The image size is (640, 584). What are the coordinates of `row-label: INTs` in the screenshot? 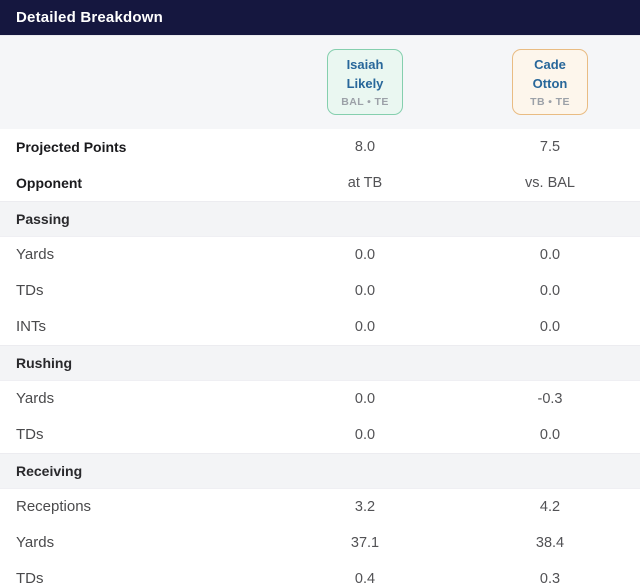 It's located at (31, 327).